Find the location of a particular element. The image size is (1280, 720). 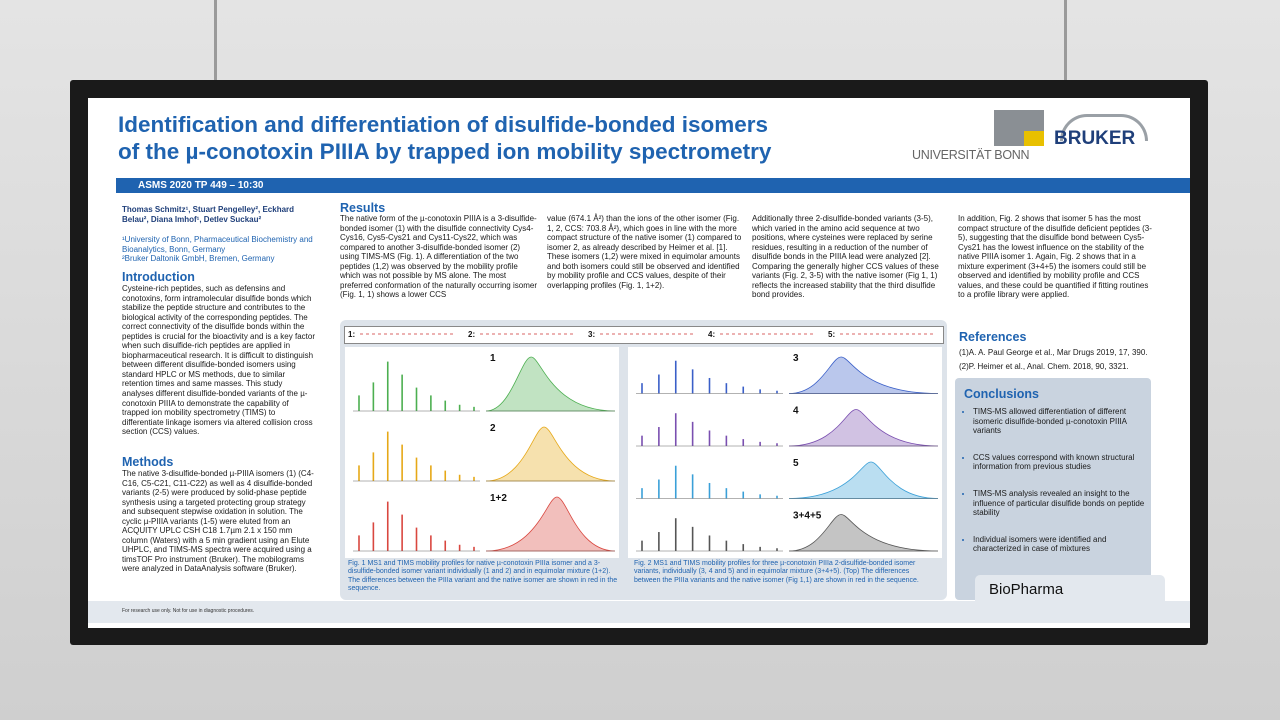

heading: Results is located at coordinates (363, 208).